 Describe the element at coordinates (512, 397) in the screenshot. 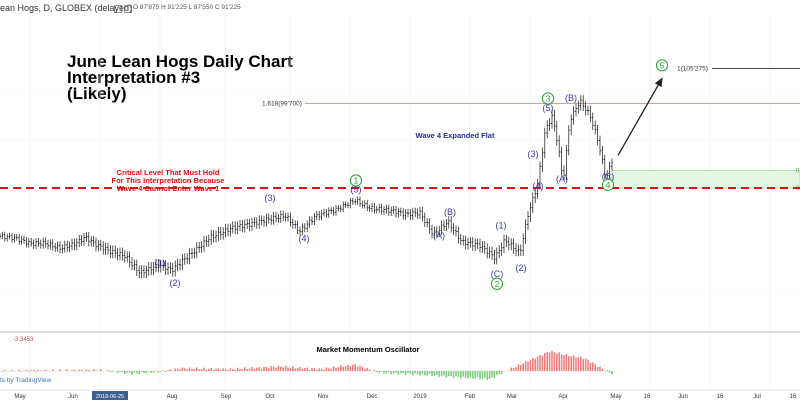

I see `x-tick-label: Mar` at that location.